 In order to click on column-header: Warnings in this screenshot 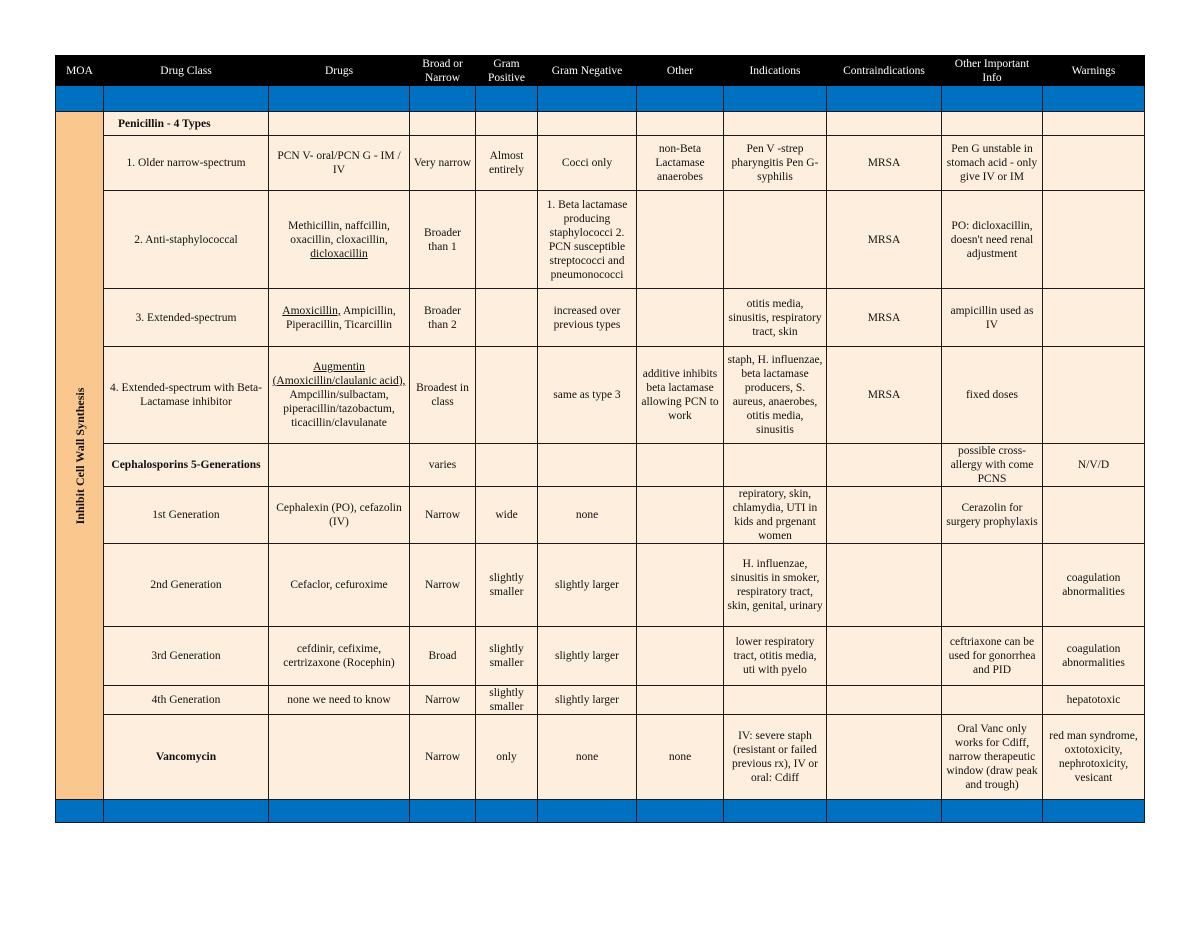, I will do `click(1093, 70)`.